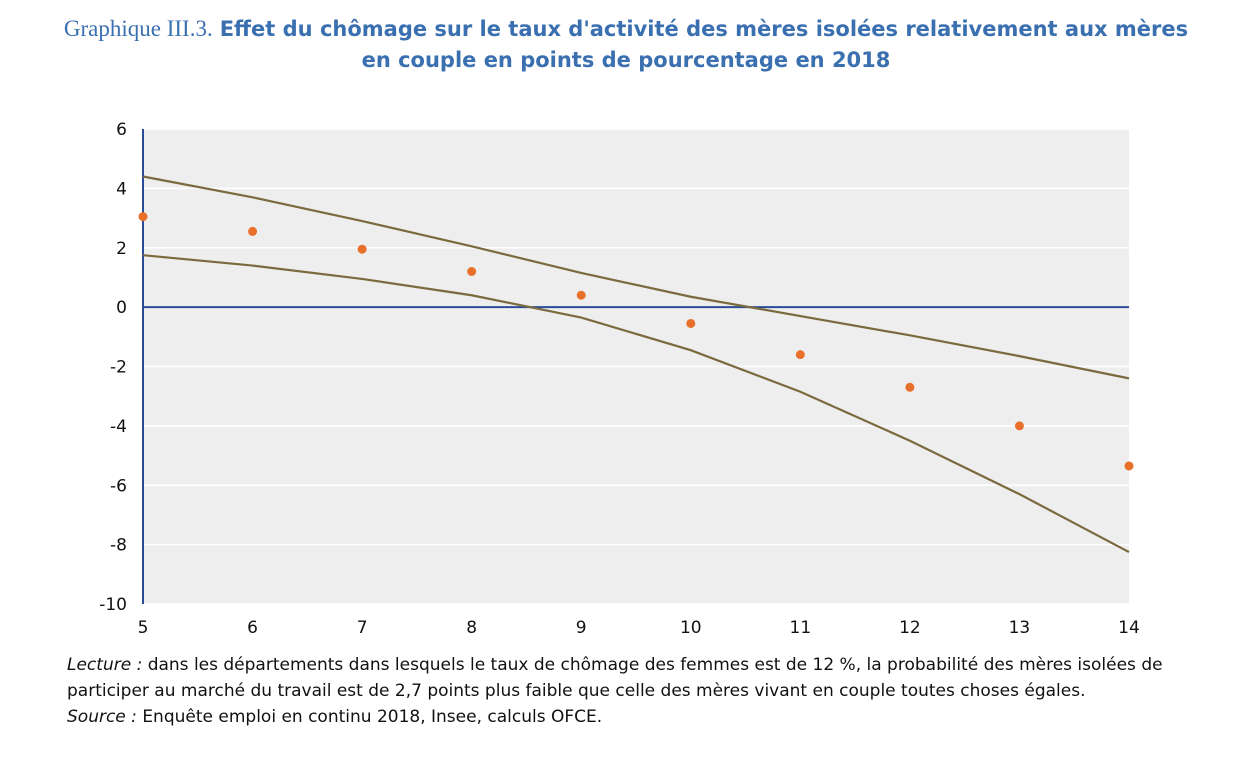 This screenshot has width=1252, height=778. Describe the element at coordinates (121, 189) in the screenshot. I see `y-tick-label: 4` at that location.